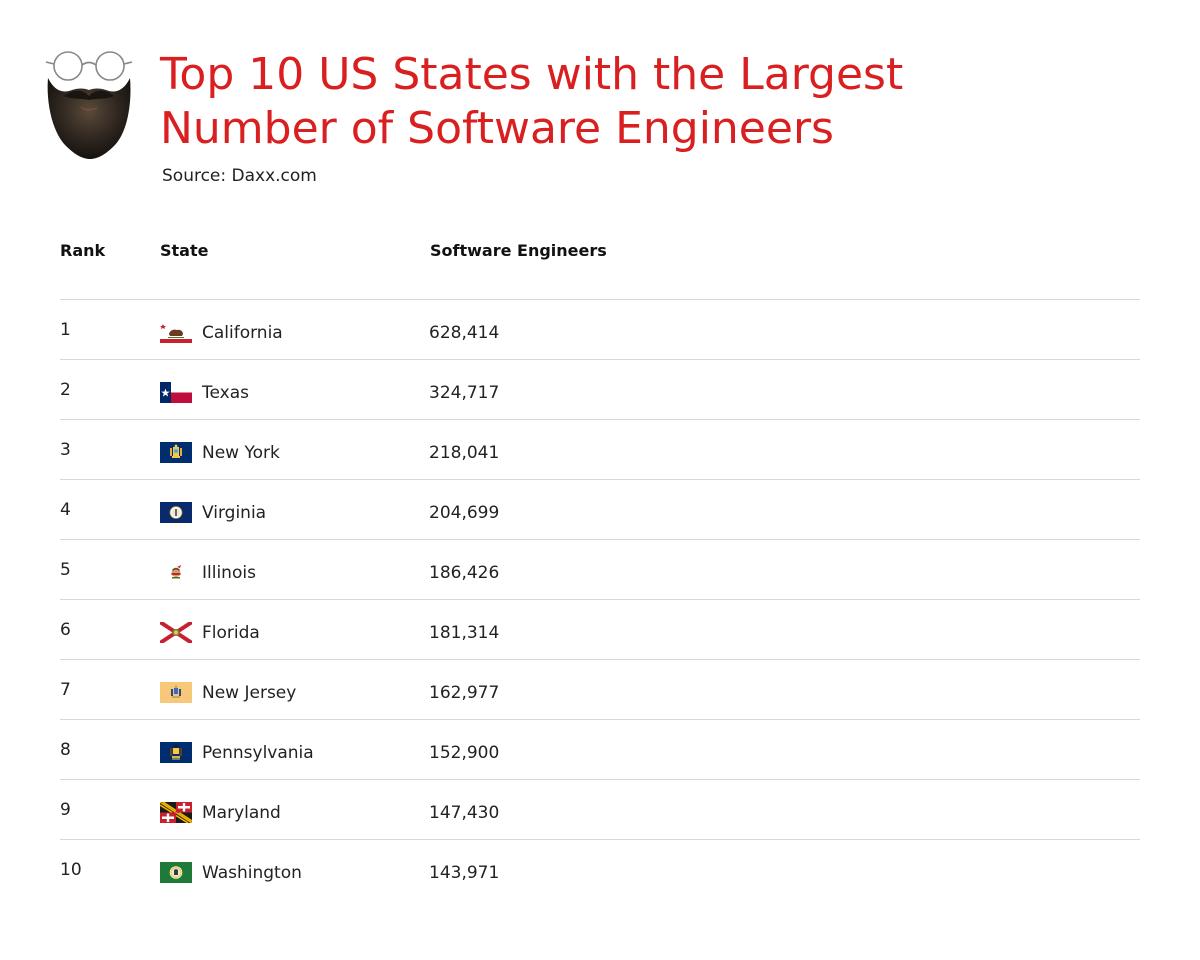 This screenshot has width=1200, height=960. I want to click on software-engineers-cell: 204,699, so click(464, 513).